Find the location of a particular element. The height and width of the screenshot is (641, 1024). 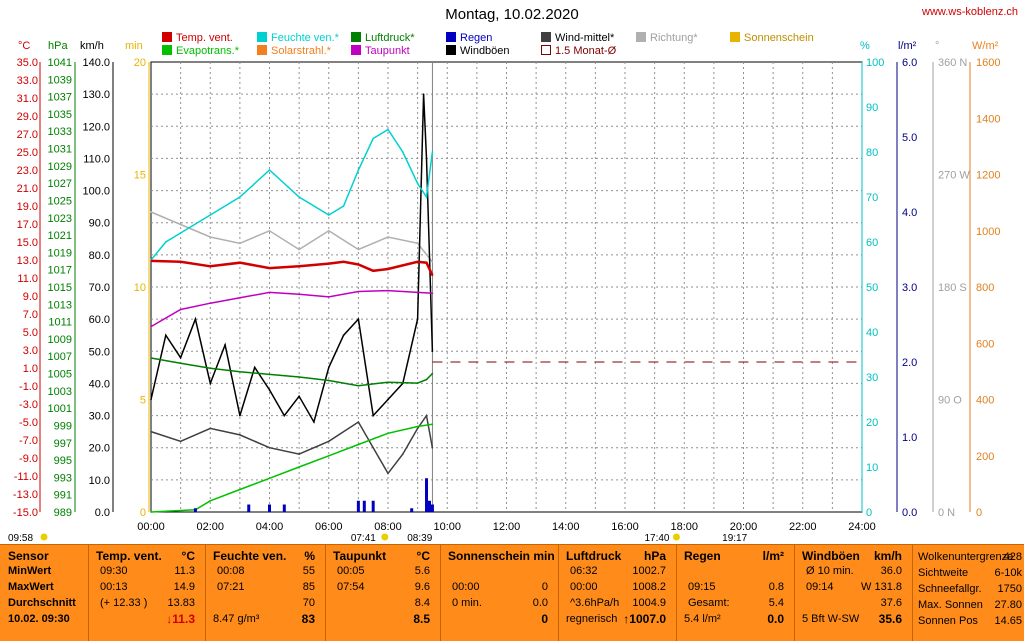

tick-hpa: 993 is located at coordinates (63, 478).